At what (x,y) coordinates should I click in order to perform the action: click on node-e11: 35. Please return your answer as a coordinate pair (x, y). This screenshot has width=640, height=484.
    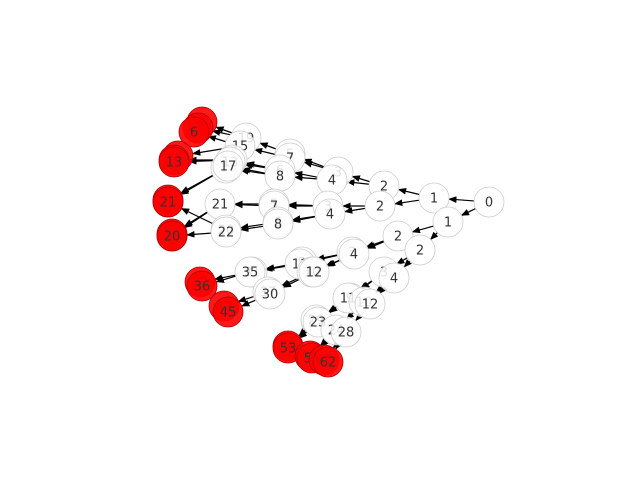
    Looking at the image, I should click on (250, 272).